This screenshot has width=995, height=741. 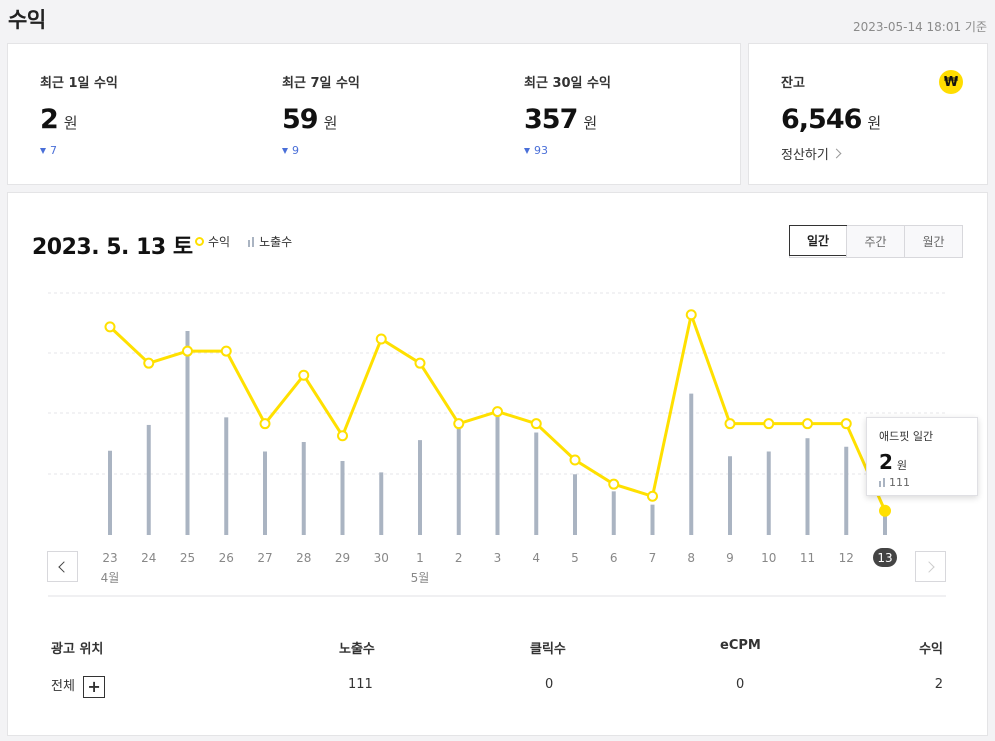 I want to click on x-tick-label: 12, so click(x=846, y=558).